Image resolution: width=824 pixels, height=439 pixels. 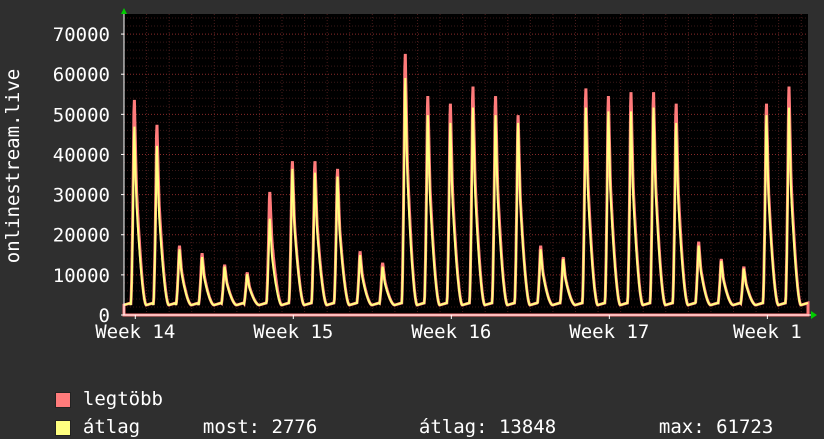 I want to click on stat-now-label: most:, so click(x=231, y=427).